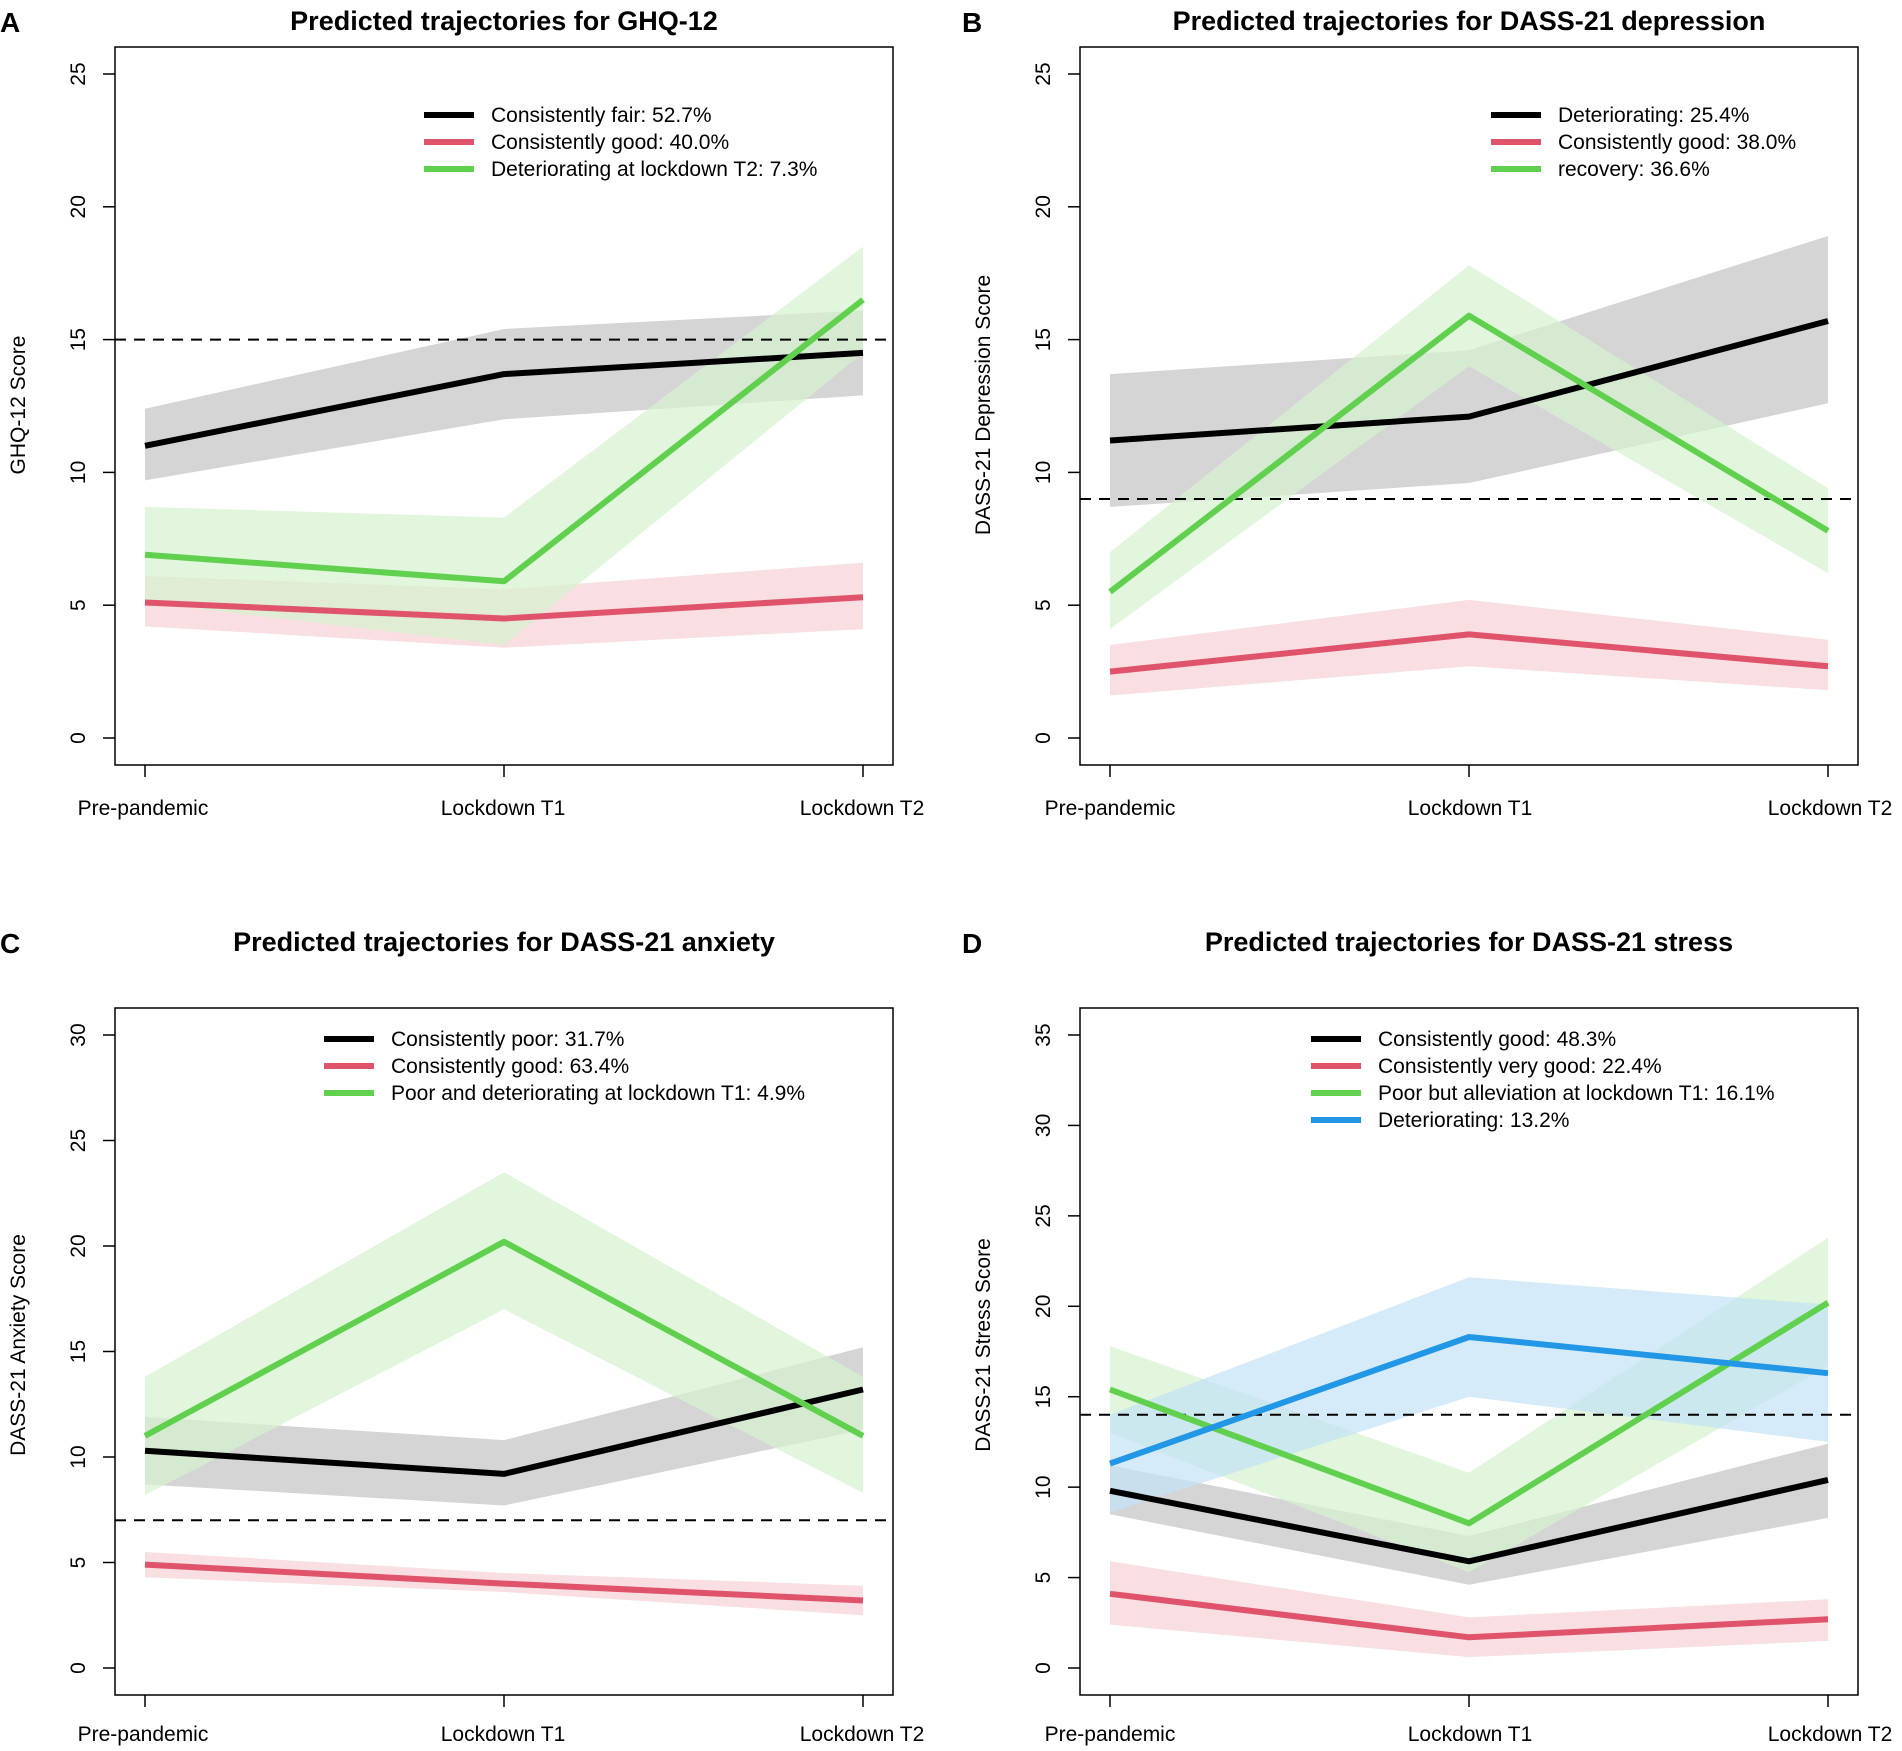 This screenshot has width=1902, height=1751. I want to click on panel-a-band-green, so click(504, 445).